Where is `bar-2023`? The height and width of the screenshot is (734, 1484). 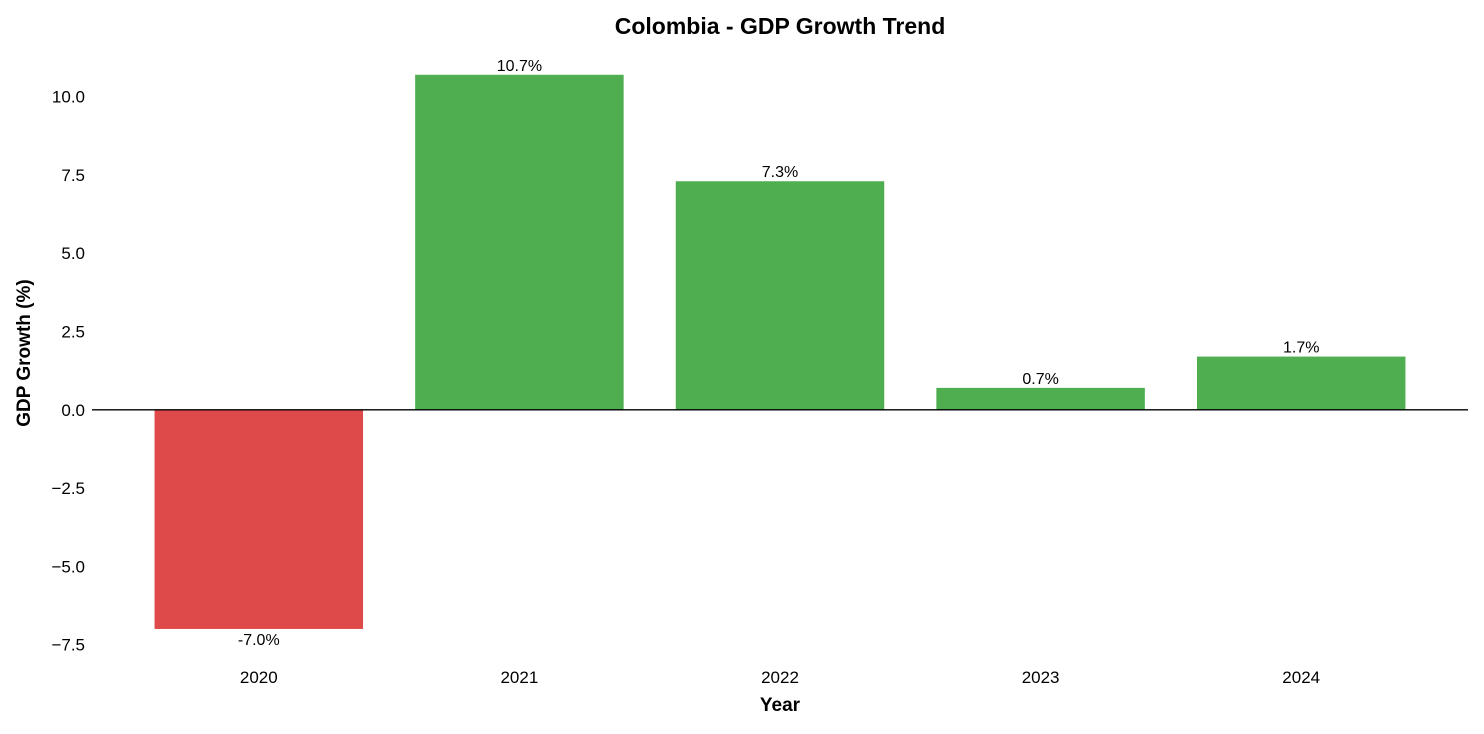
bar-2023 is located at coordinates (1040, 398).